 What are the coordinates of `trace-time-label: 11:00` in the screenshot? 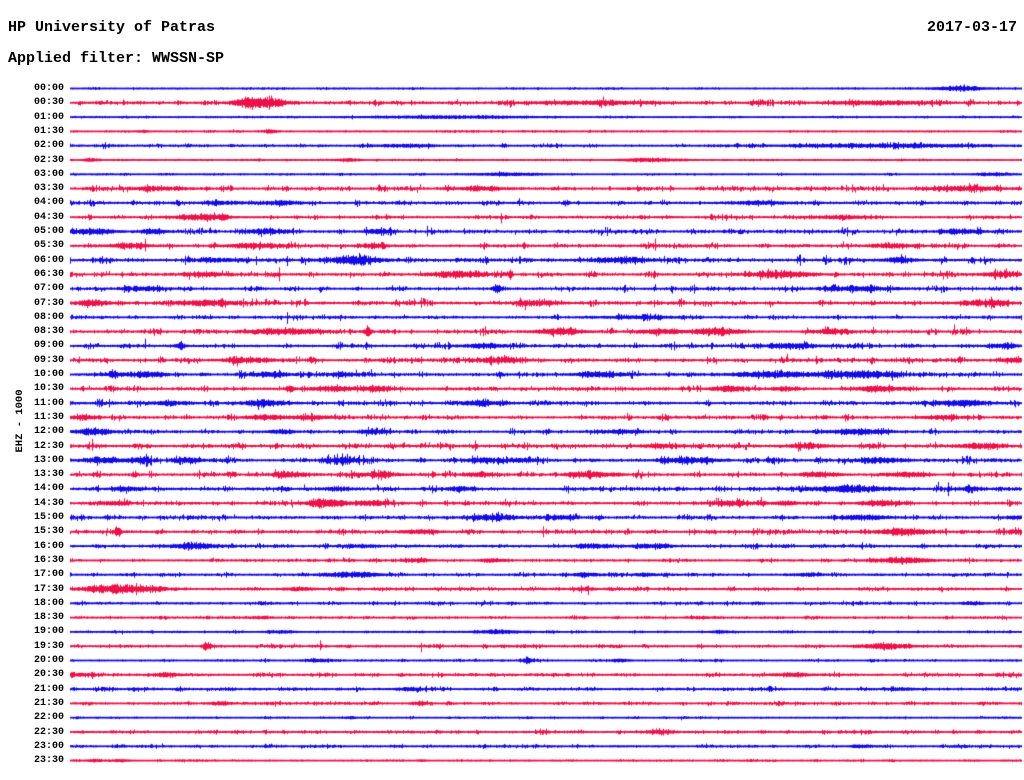 It's located at (48, 403).